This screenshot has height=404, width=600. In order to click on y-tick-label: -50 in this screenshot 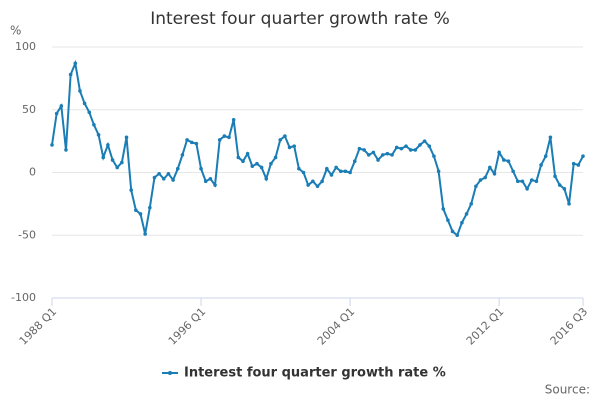, I will do `click(27, 234)`.